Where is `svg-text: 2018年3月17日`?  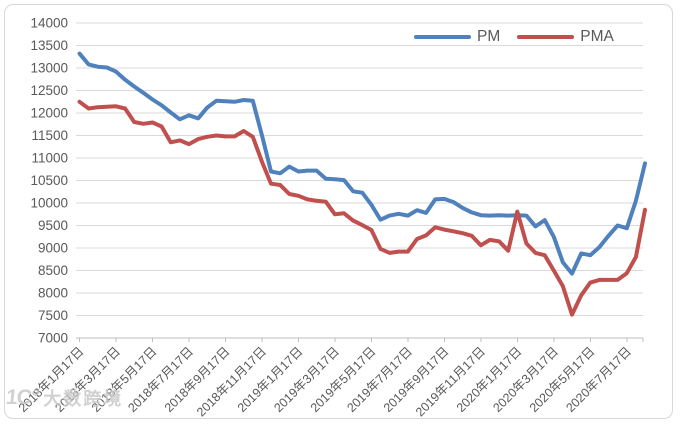 svg-text: 2018年3月17日 is located at coordinates (87, 379).